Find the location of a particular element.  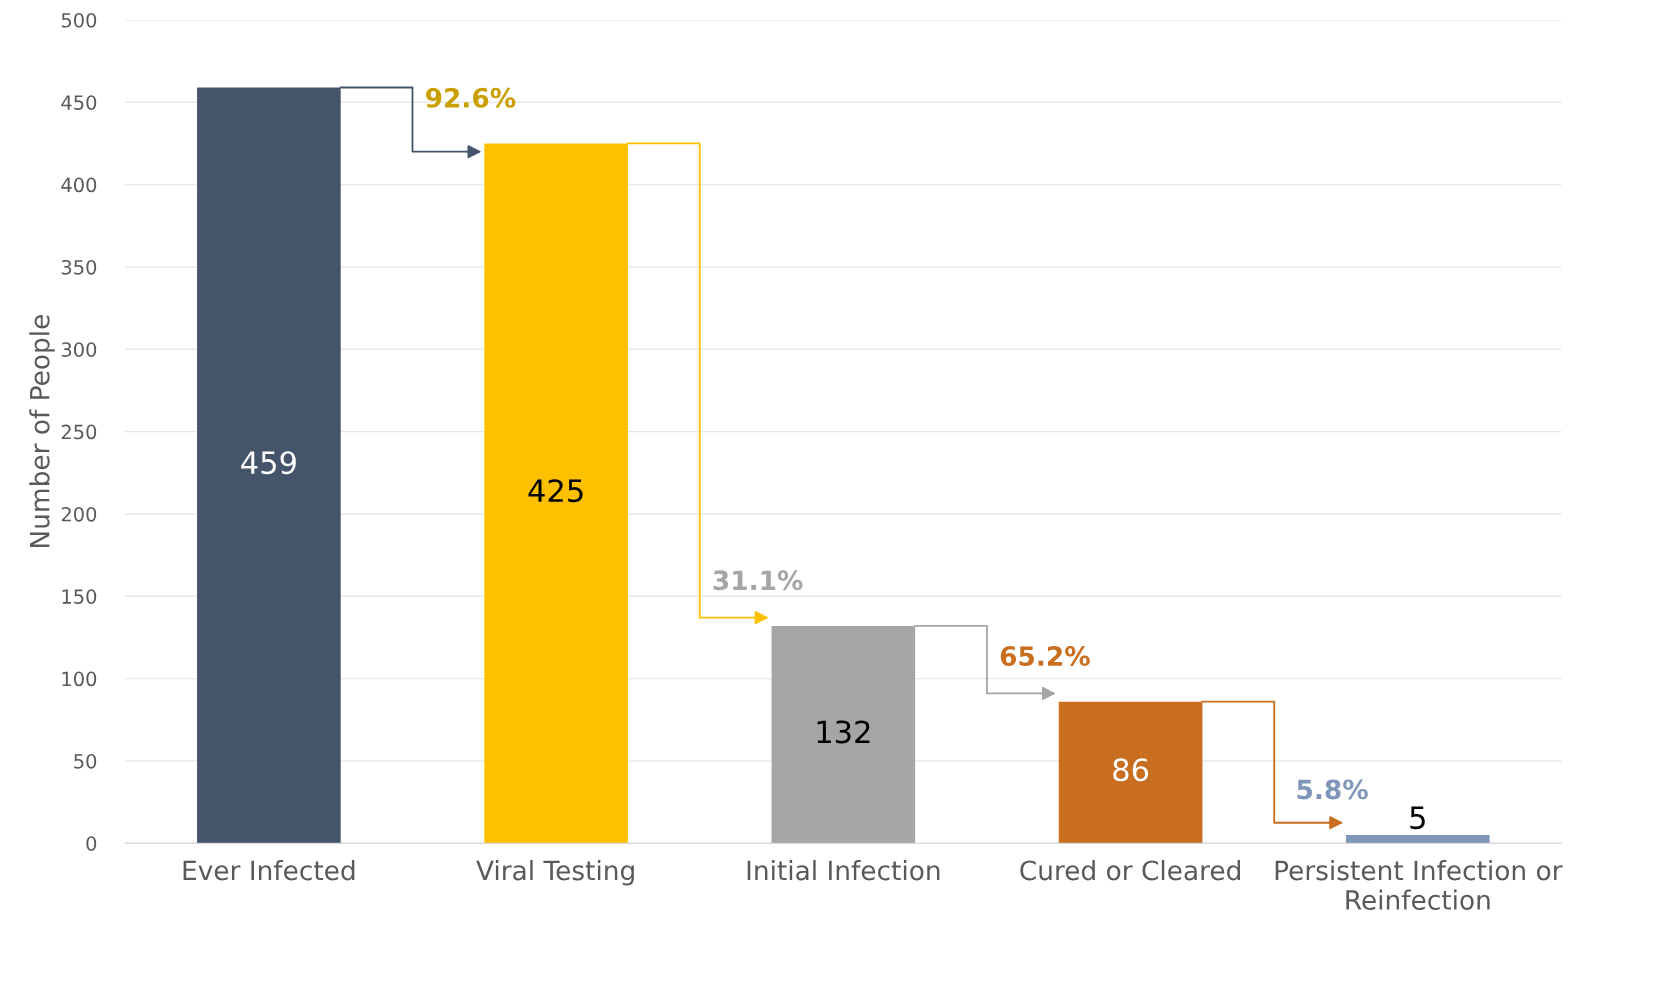

y-tick-label: 250 is located at coordinates (79, 432).